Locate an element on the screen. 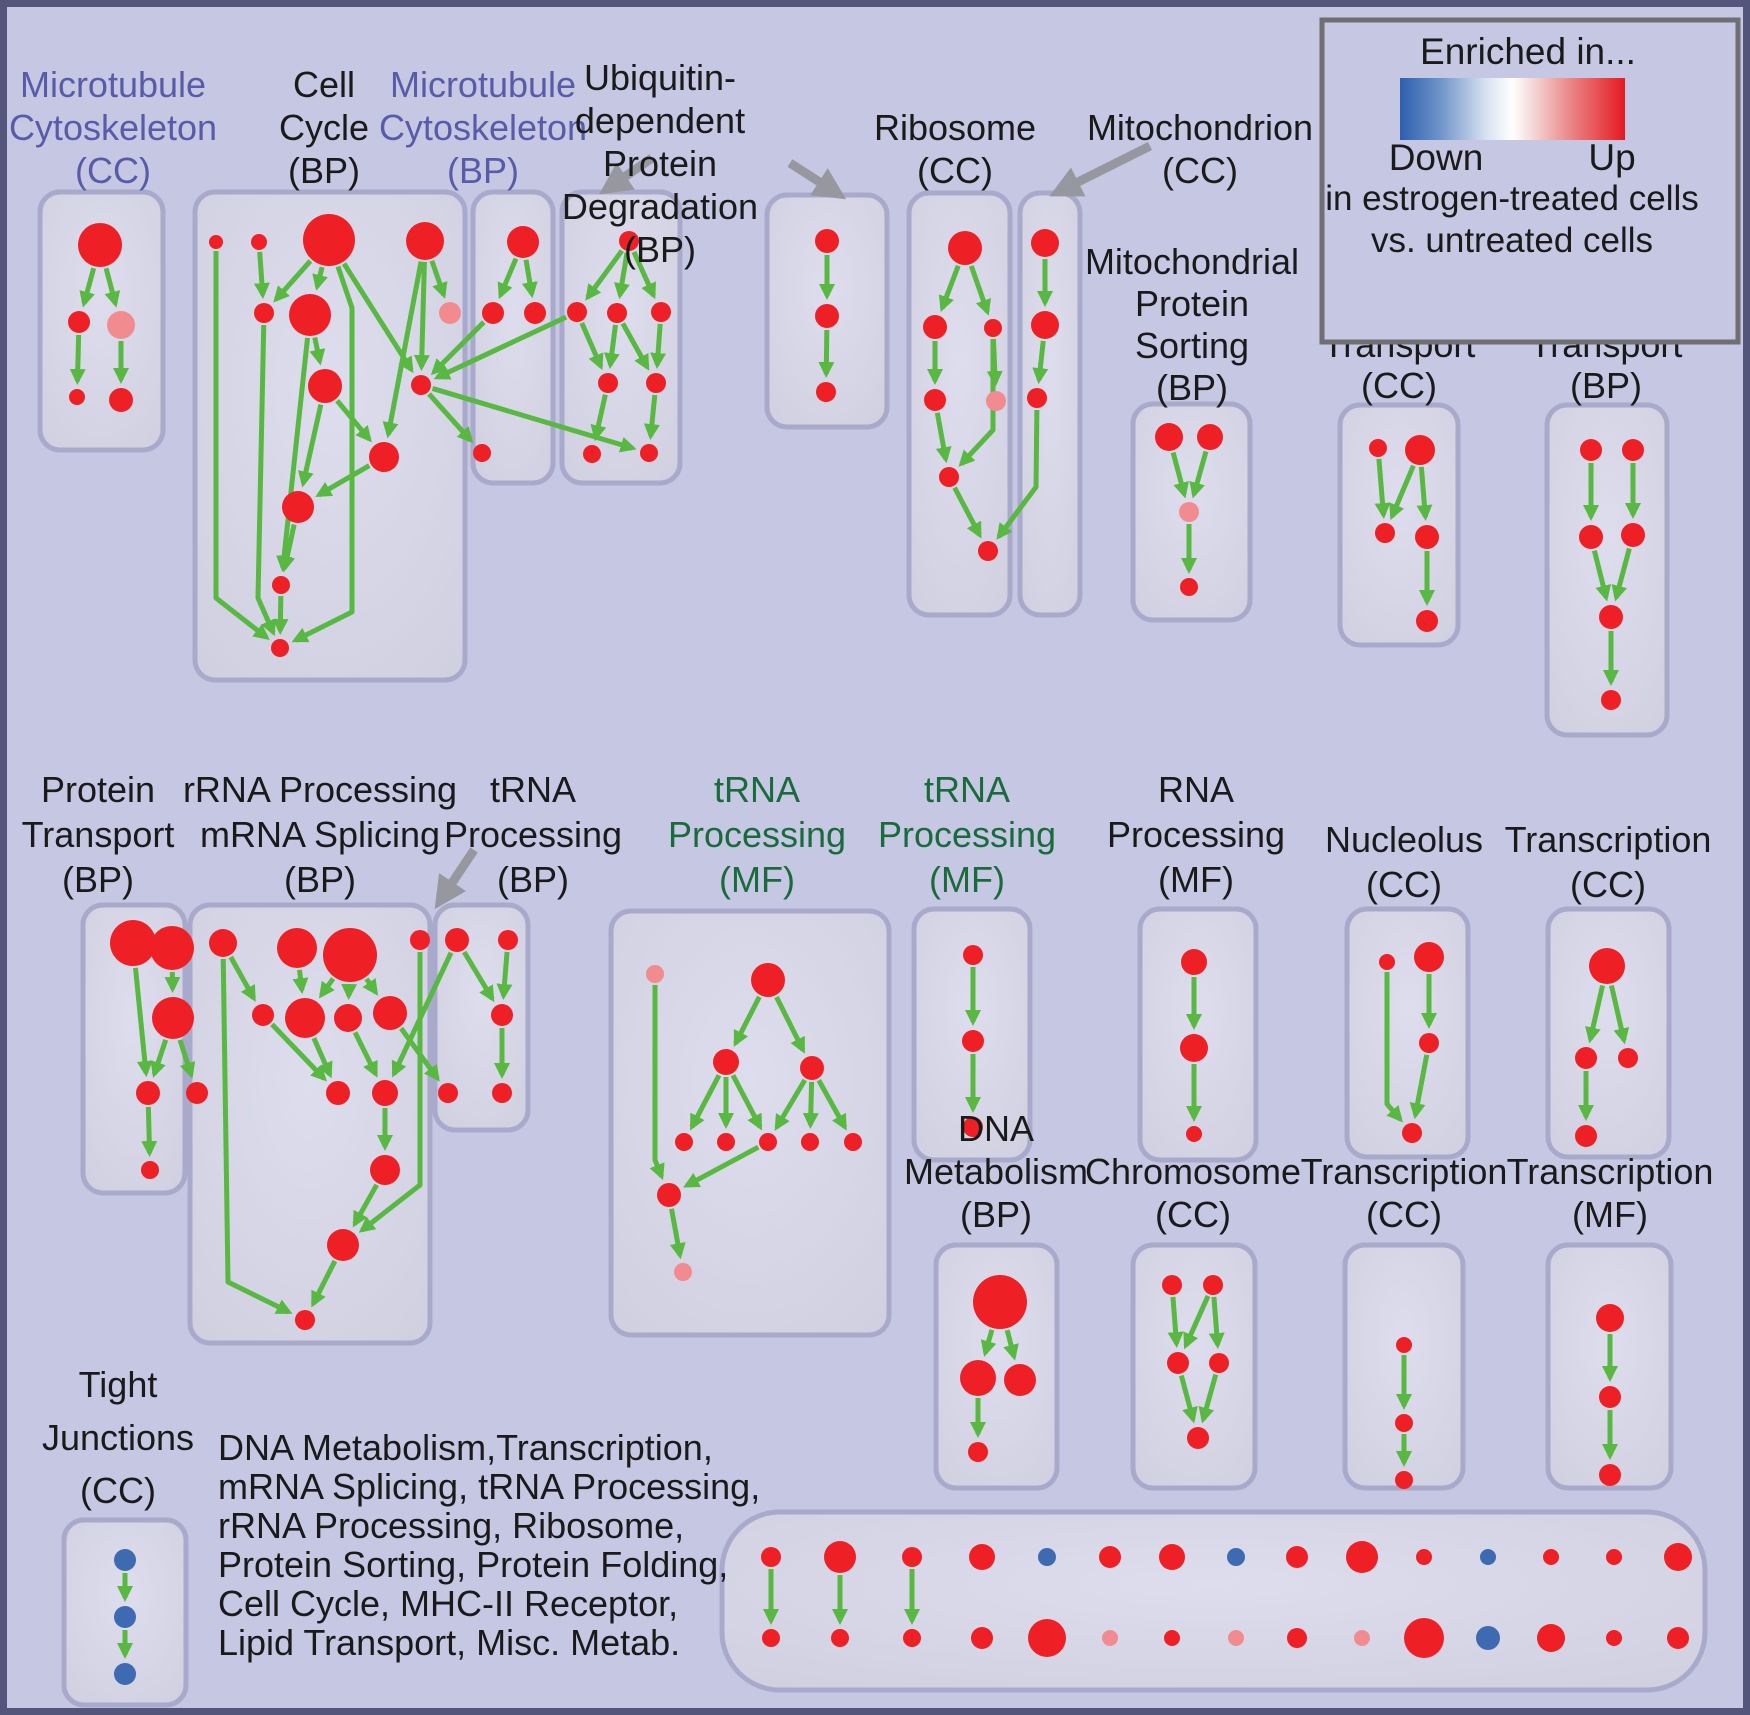 This screenshot has width=1750, height=1715. label-trna-processing-mf-1-line-3: (MF) is located at coordinates (757, 879).